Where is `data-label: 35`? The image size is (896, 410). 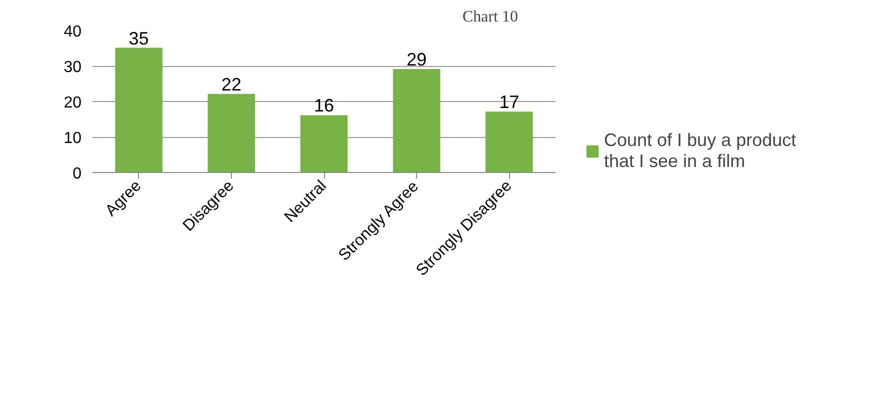 data-label: 35 is located at coordinates (138, 38).